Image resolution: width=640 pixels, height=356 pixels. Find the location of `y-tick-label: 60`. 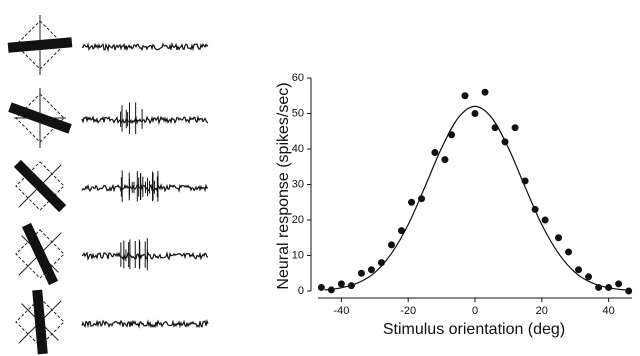

y-tick-label: 60 is located at coordinates (298, 78).